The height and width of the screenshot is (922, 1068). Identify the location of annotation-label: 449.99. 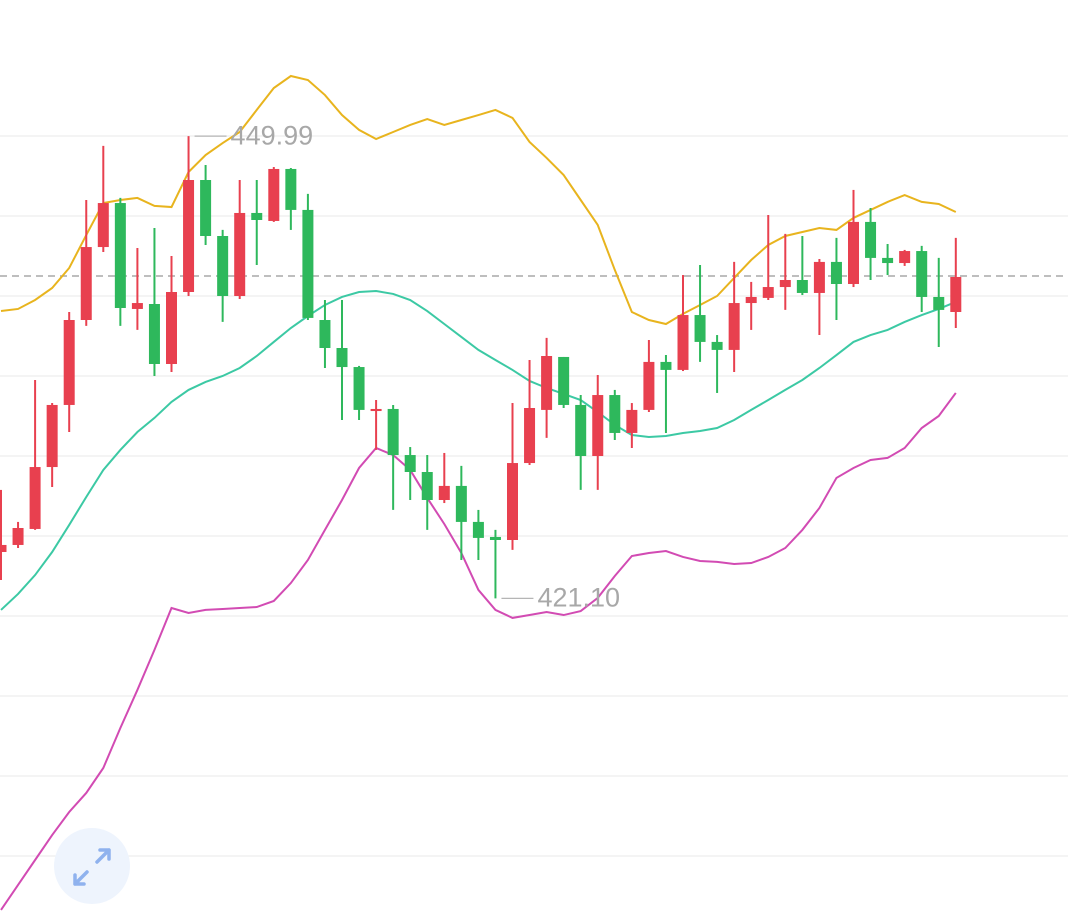
(272, 135).